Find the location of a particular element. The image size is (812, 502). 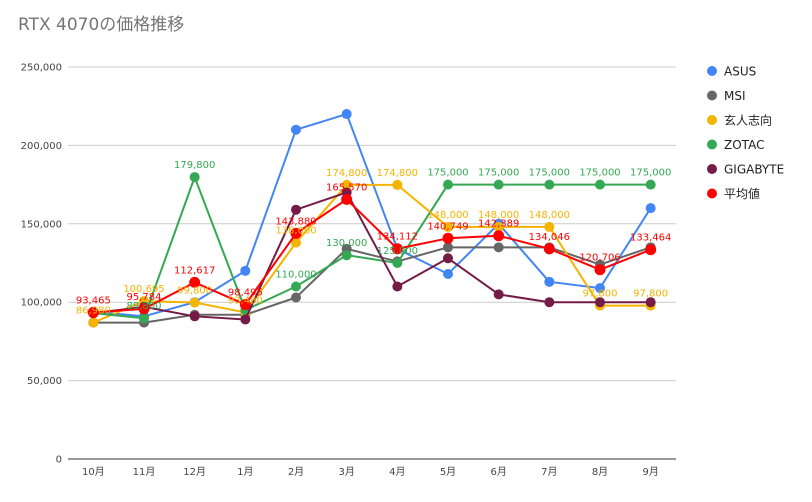

series-line is located at coordinates (372, 285).